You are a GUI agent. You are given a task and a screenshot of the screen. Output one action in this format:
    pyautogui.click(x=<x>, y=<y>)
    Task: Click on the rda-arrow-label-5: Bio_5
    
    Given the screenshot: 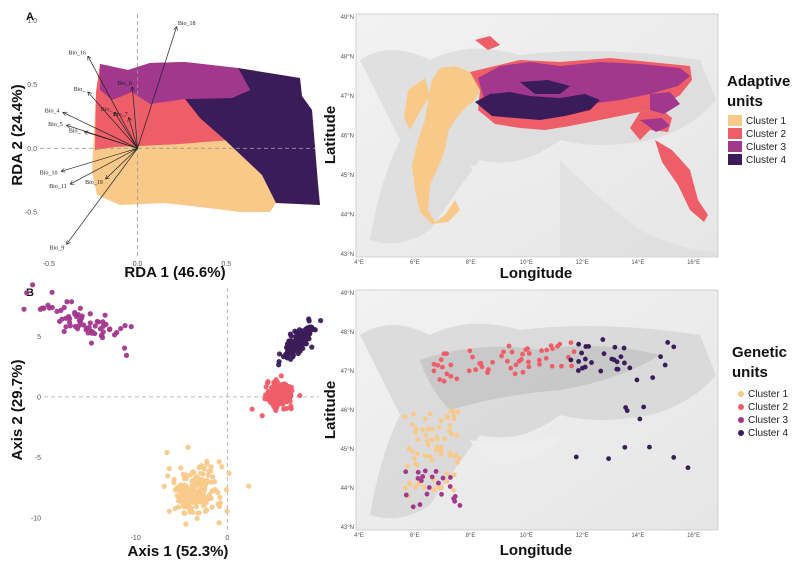 What is the action you would take?
    pyautogui.click(x=55, y=125)
    